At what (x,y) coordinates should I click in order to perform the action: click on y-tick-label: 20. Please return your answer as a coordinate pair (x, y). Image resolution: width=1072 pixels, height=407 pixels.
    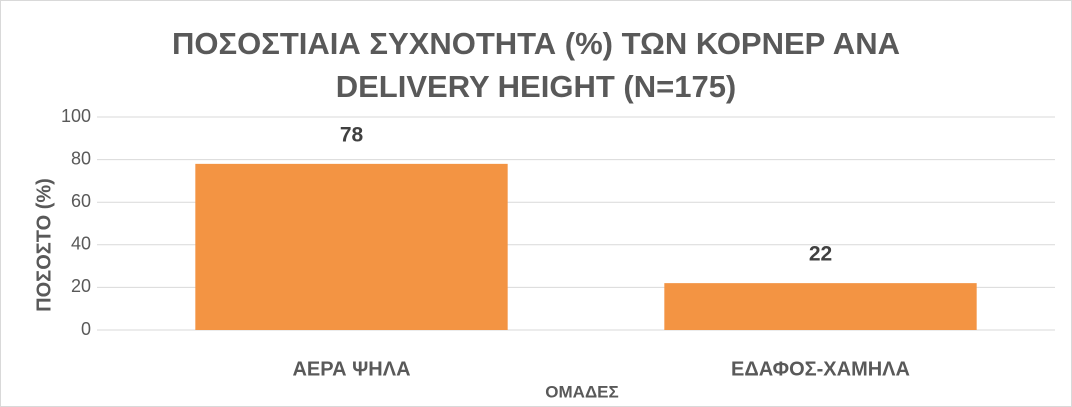
    Looking at the image, I should click on (81, 286).